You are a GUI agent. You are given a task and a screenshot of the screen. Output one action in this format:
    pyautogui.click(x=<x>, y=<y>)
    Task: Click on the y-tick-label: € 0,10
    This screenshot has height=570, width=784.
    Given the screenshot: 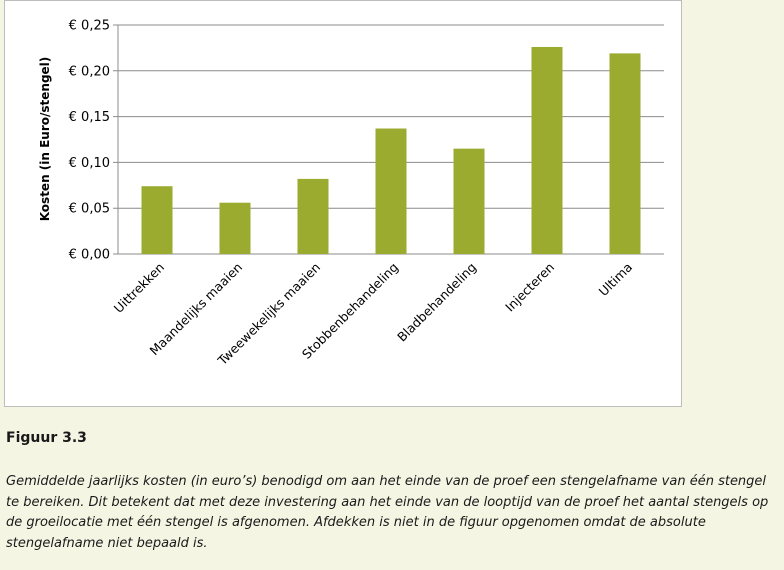 What is the action you would take?
    pyautogui.click(x=89, y=163)
    